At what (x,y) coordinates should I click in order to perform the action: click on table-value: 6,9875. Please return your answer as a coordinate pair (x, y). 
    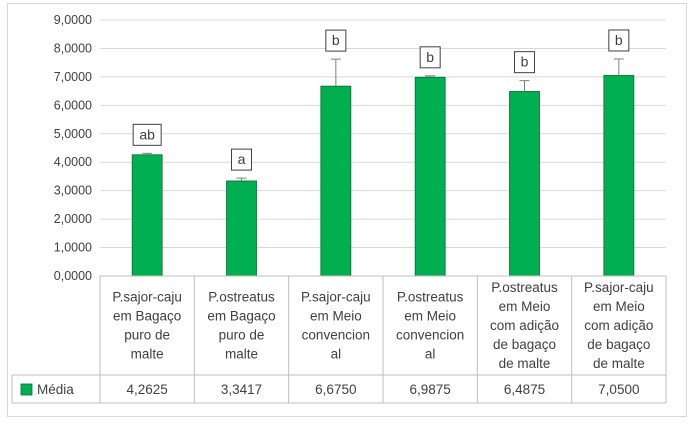
    Looking at the image, I should click on (430, 389).